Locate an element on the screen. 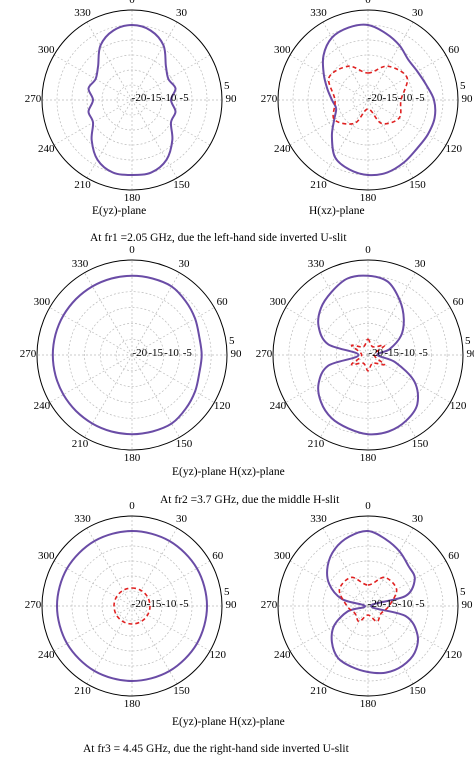 This screenshot has height=765, width=474. caption-row2: At fr2 =3.7 GHz, due the middle H-slit is located at coordinates (249, 500).